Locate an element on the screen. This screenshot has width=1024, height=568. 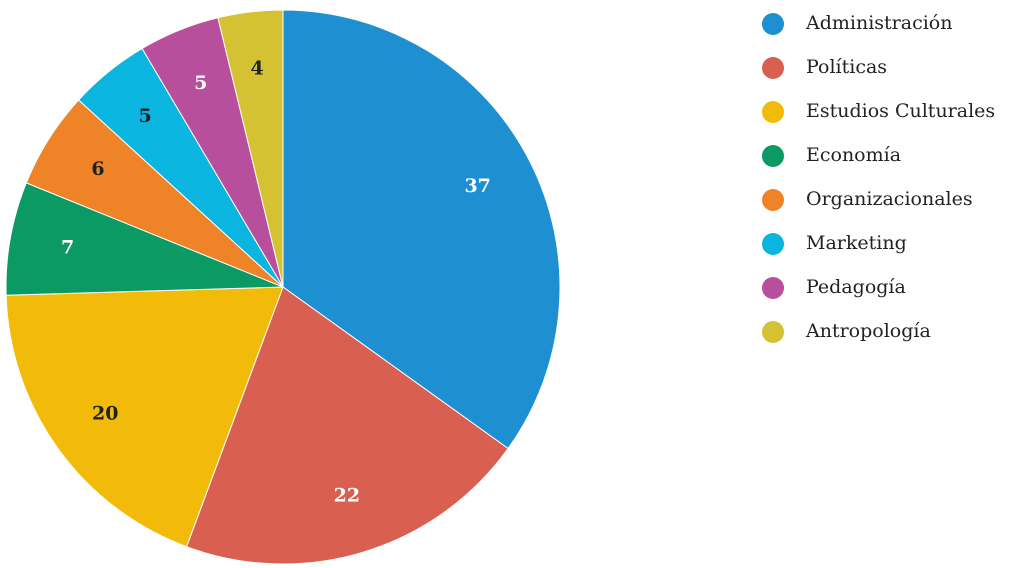
legend-label: Marketing is located at coordinates (856, 243).